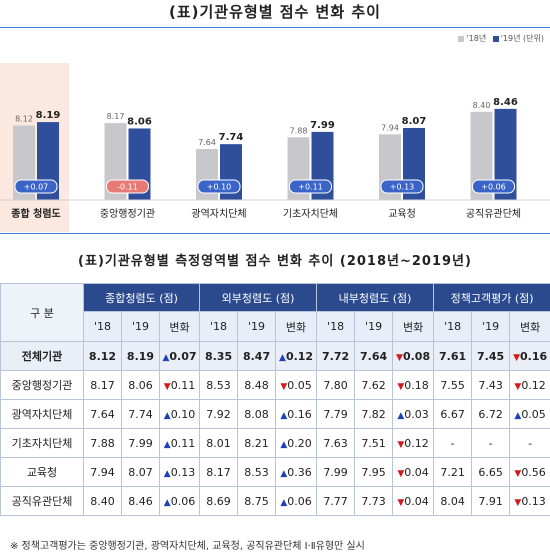  Describe the element at coordinates (296, 443) in the screenshot. I see `cell-change: ▲0.20` at that location.